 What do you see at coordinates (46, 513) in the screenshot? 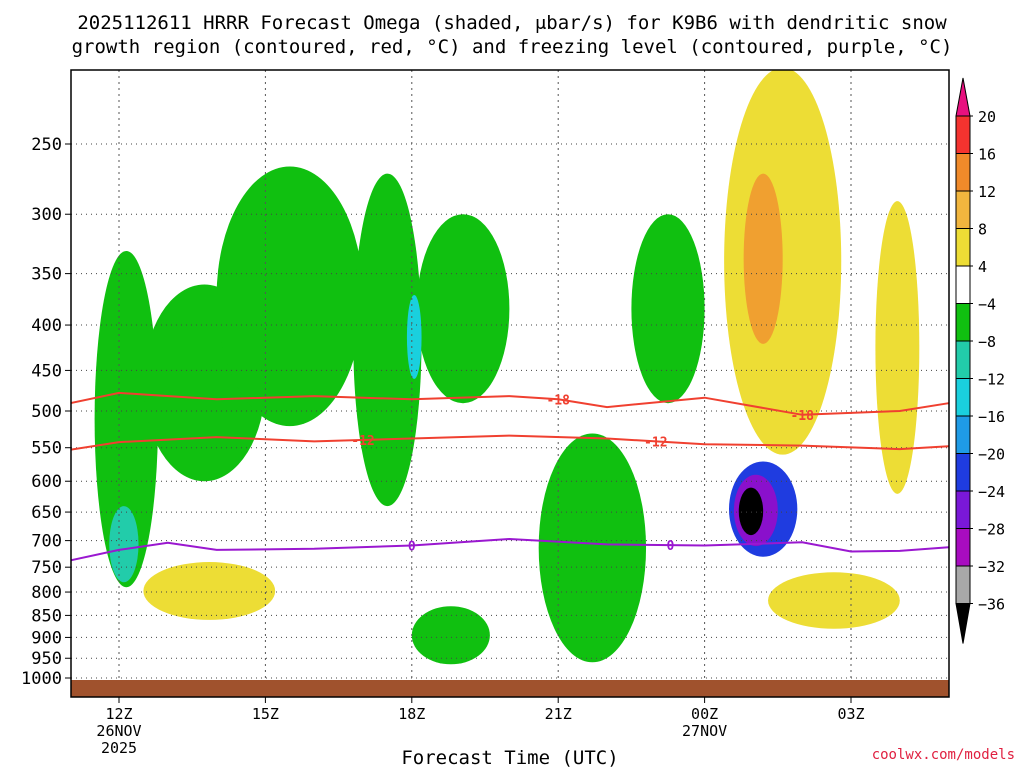
I see `y-tick-label: 650` at bounding box center [46, 513].